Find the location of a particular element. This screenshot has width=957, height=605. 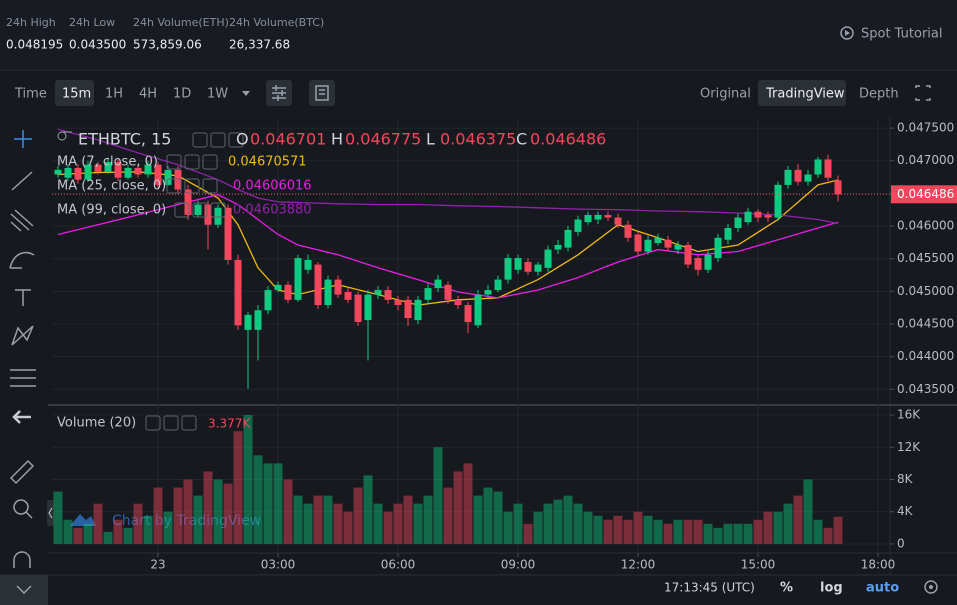

y-tick-label: 0.047500 is located at coordinates (925, 128).